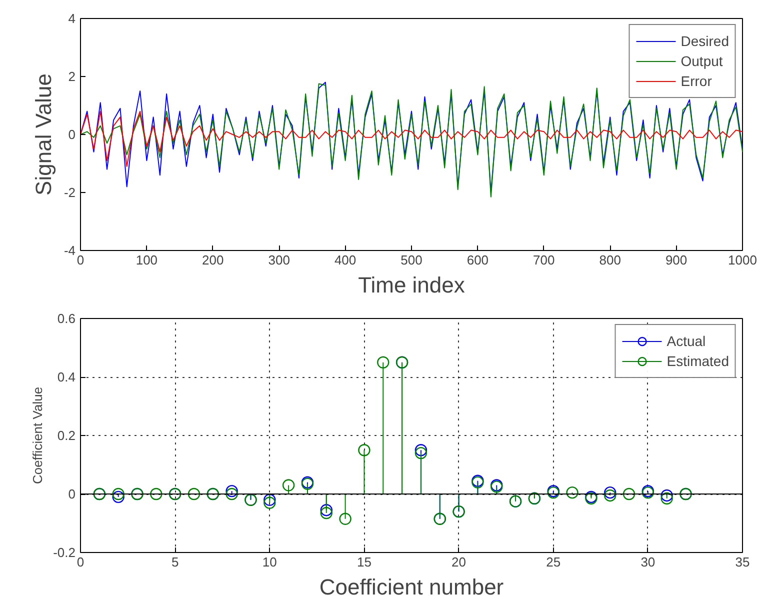 This screenshot has width=762, height=602. Describe the element at coordinates (345, 260) in the screenshot. I see `x-tick-label: 400` at that location.